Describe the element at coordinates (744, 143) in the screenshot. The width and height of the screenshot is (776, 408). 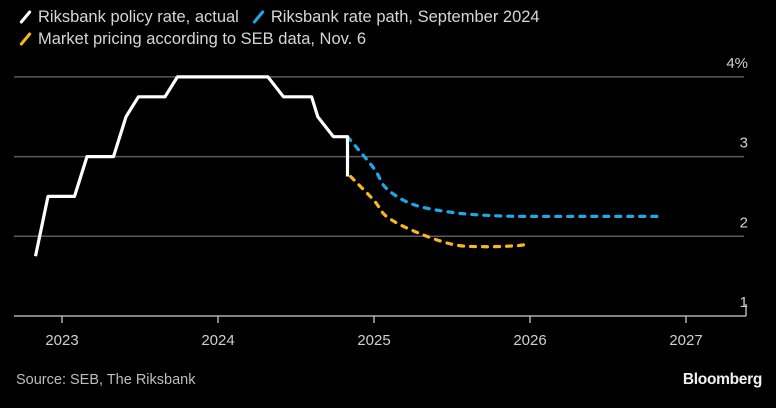
I see `y-tick-label: 3` at that location.